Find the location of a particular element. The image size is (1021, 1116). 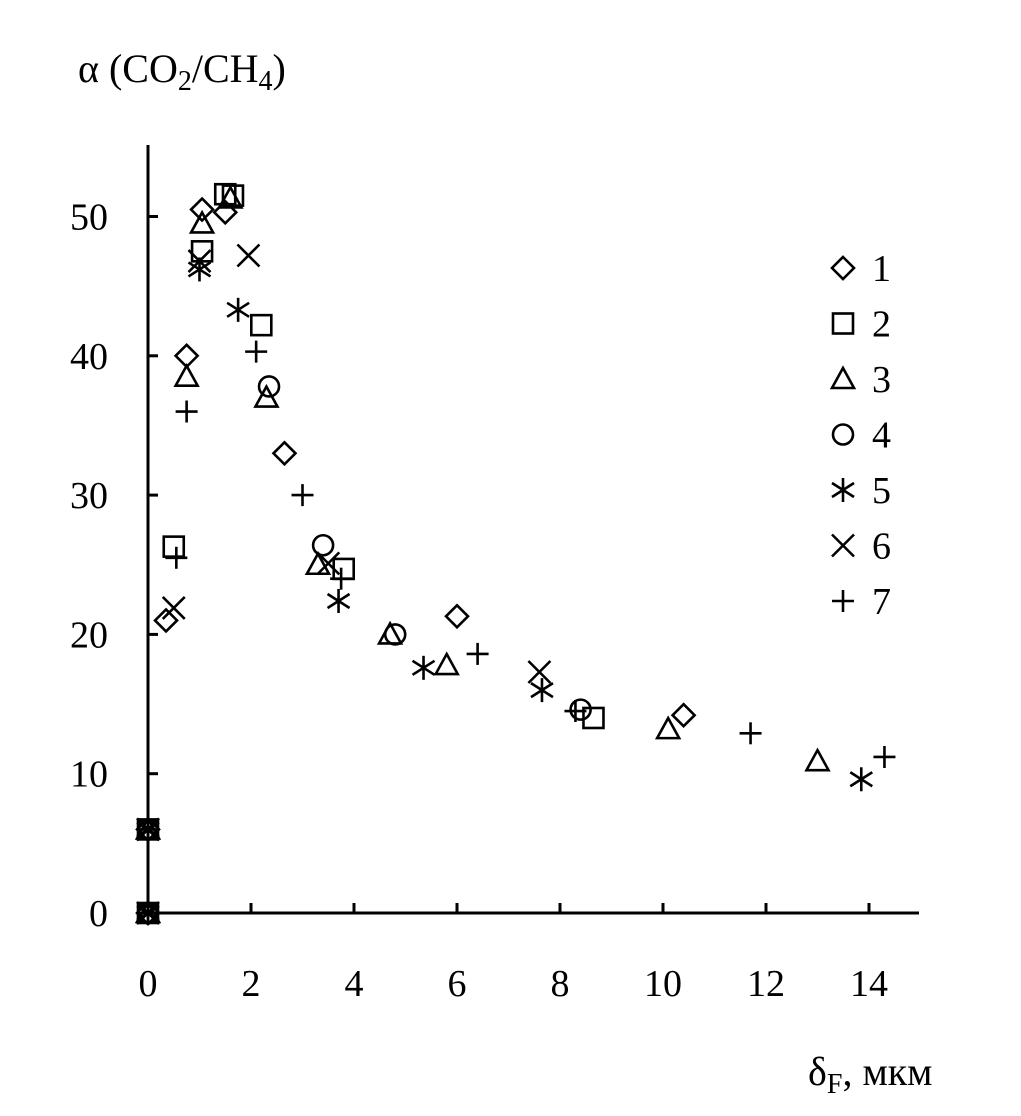

legend-marker-cross is located at coordinates (843, 545).